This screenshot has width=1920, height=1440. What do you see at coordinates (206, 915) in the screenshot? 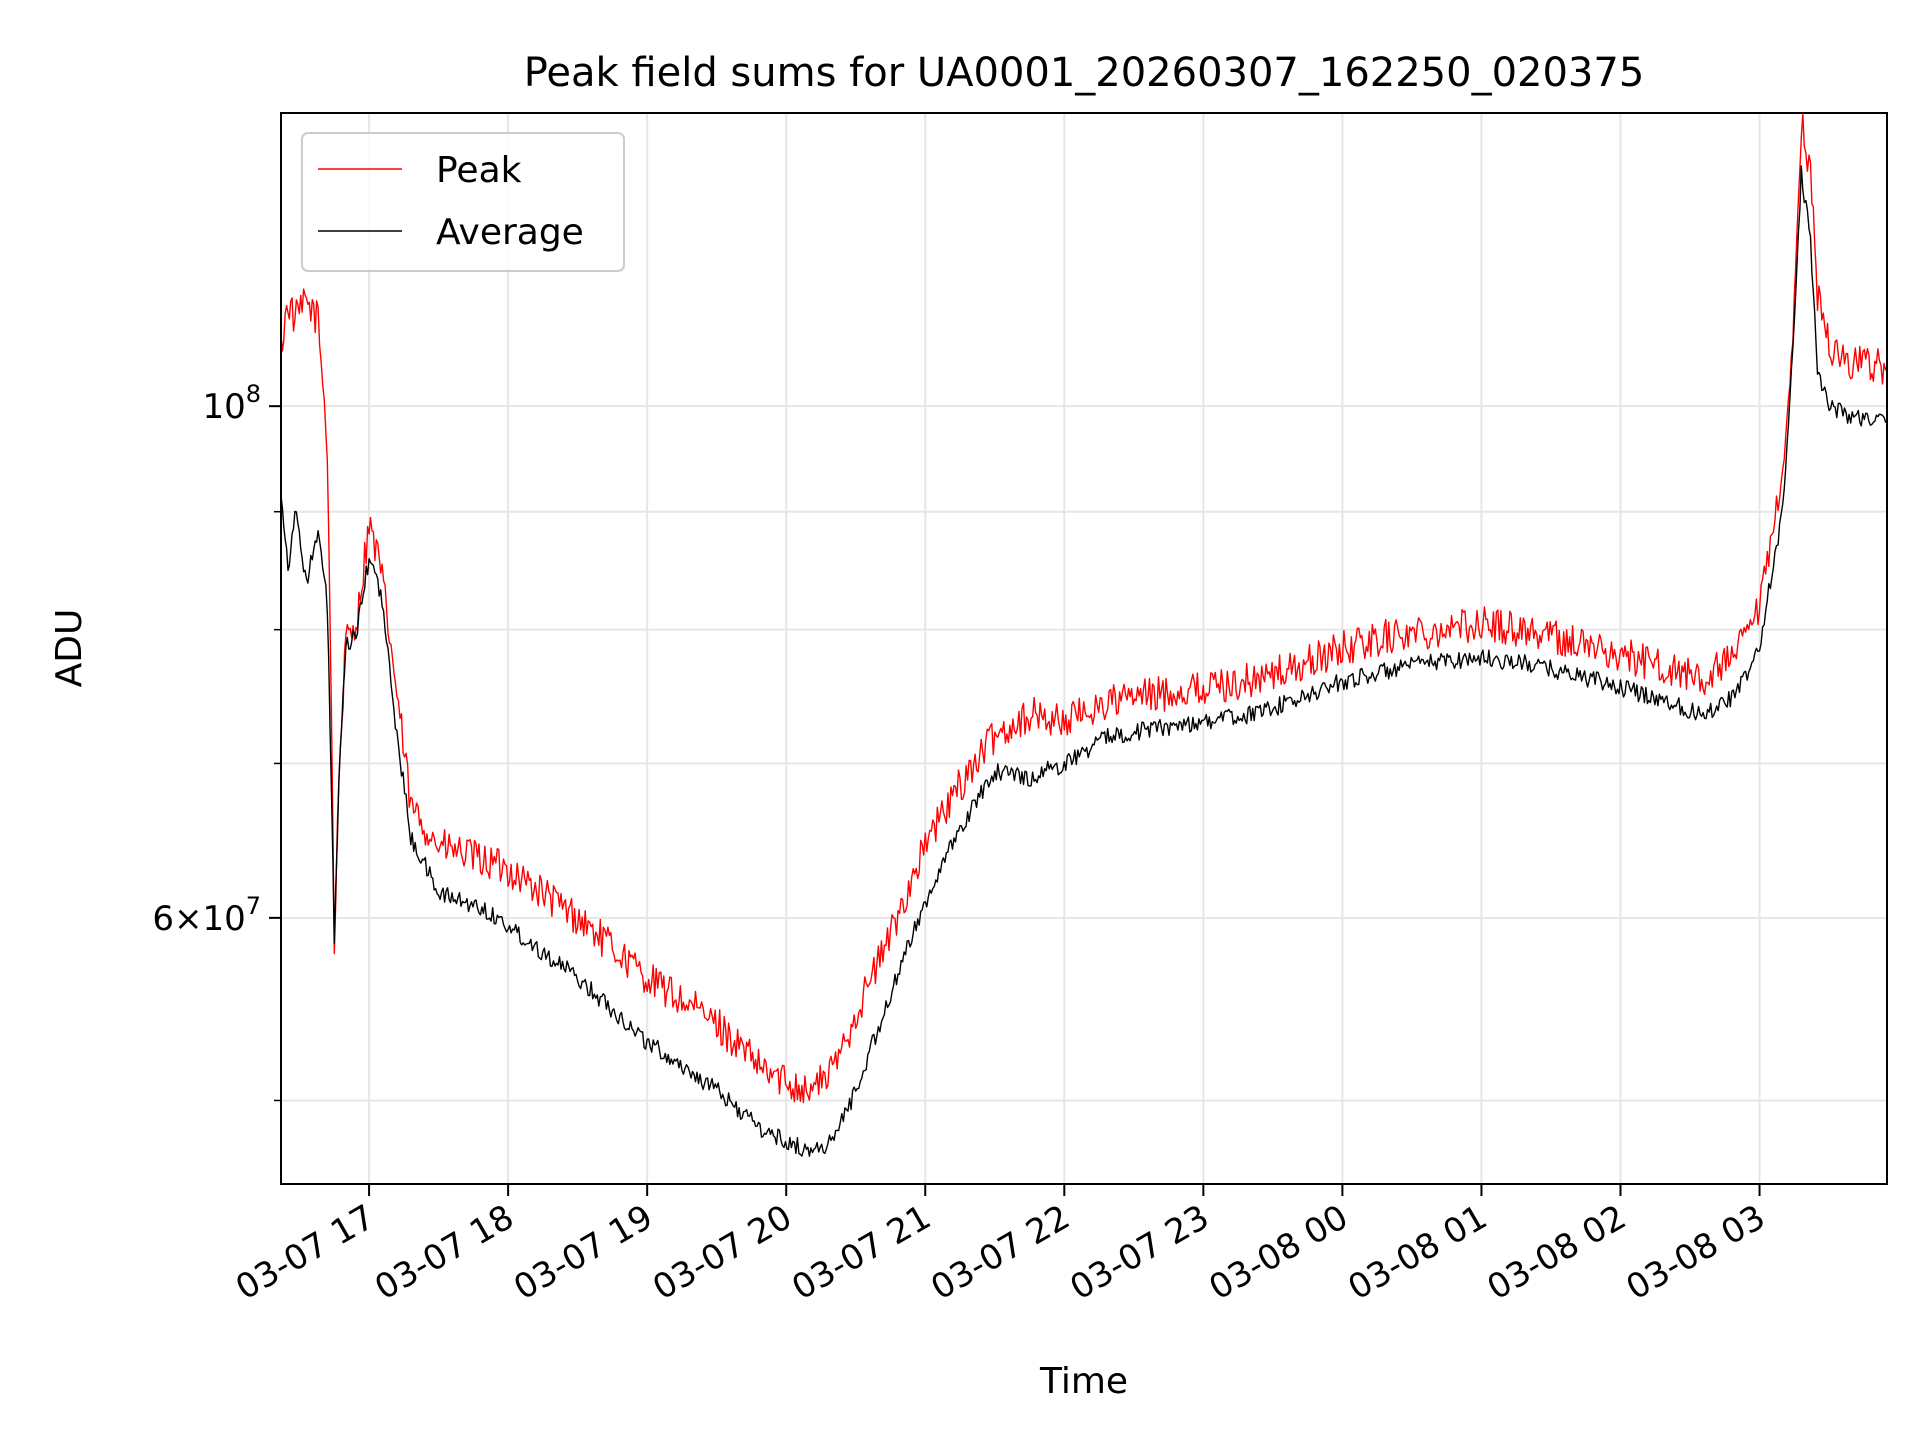
I see `y-tick-label: 6×107` at bounding box center [206, 915].